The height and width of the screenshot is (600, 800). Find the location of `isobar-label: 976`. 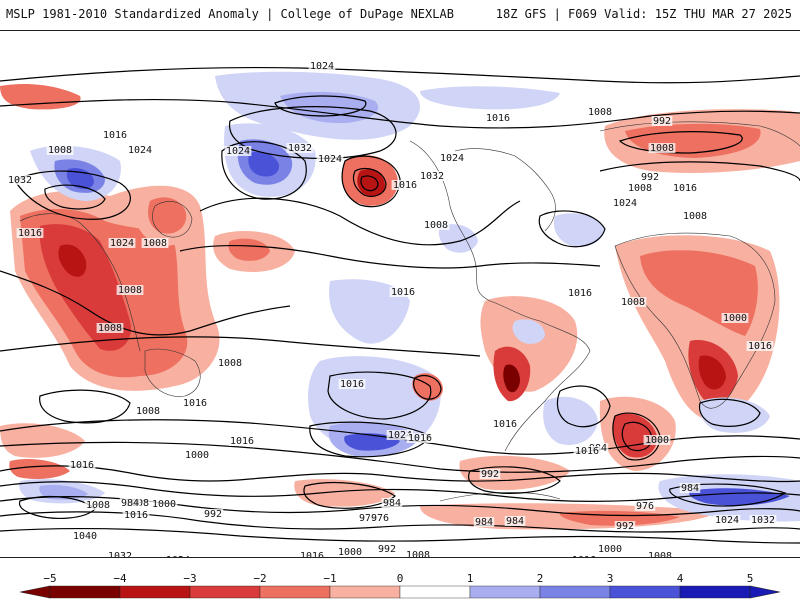

isobar-label: 976 is located at coordinates (368, 518).